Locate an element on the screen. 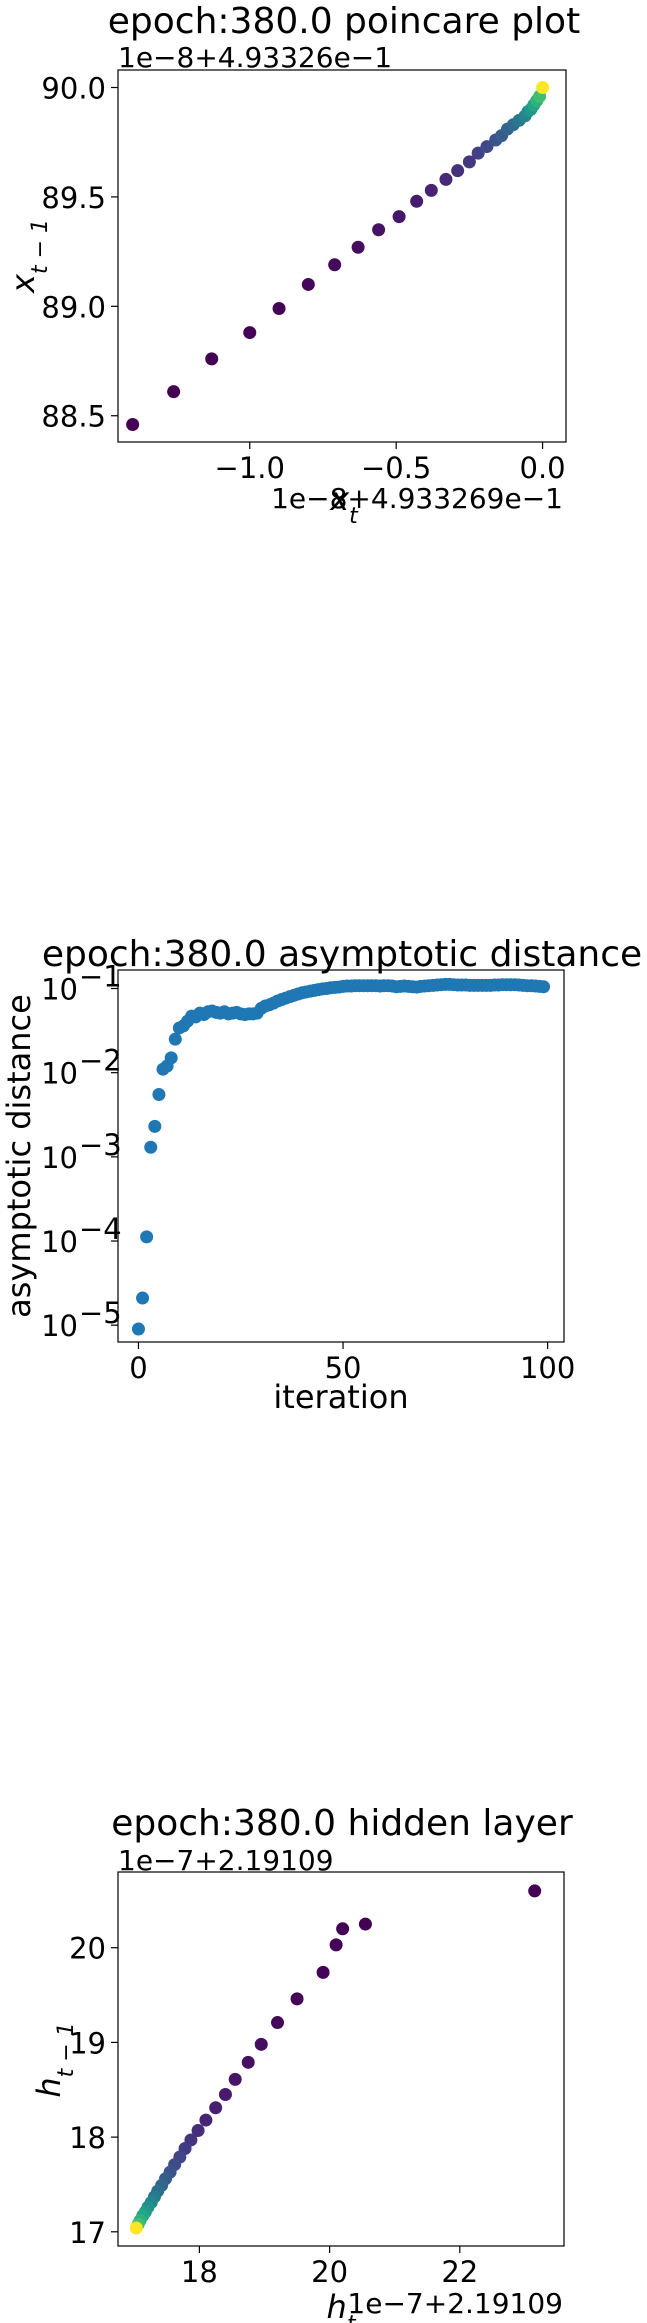  data-points-hidden is located at coordinates (335, 2059).